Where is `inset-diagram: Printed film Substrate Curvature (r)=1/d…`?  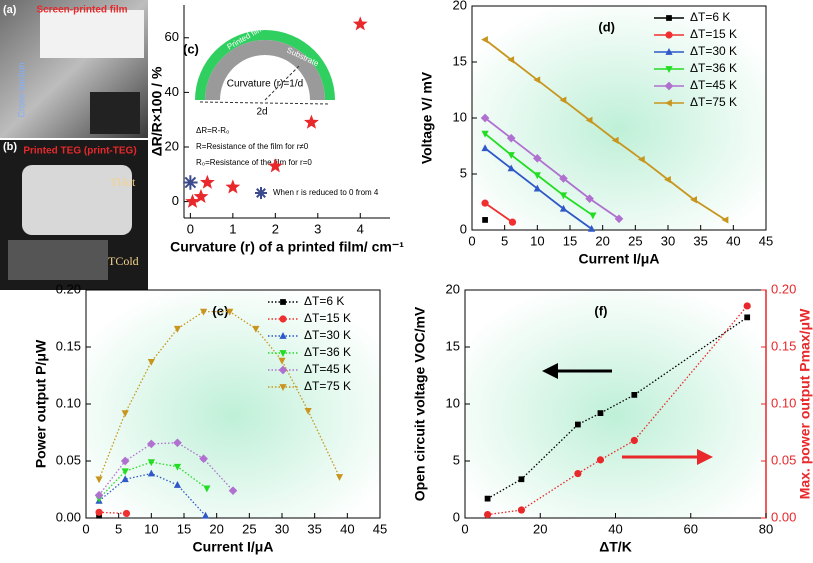 inset-diagram: Printed film Substrate Curvature (r)=1/d… is located at coordinates (265, 95).